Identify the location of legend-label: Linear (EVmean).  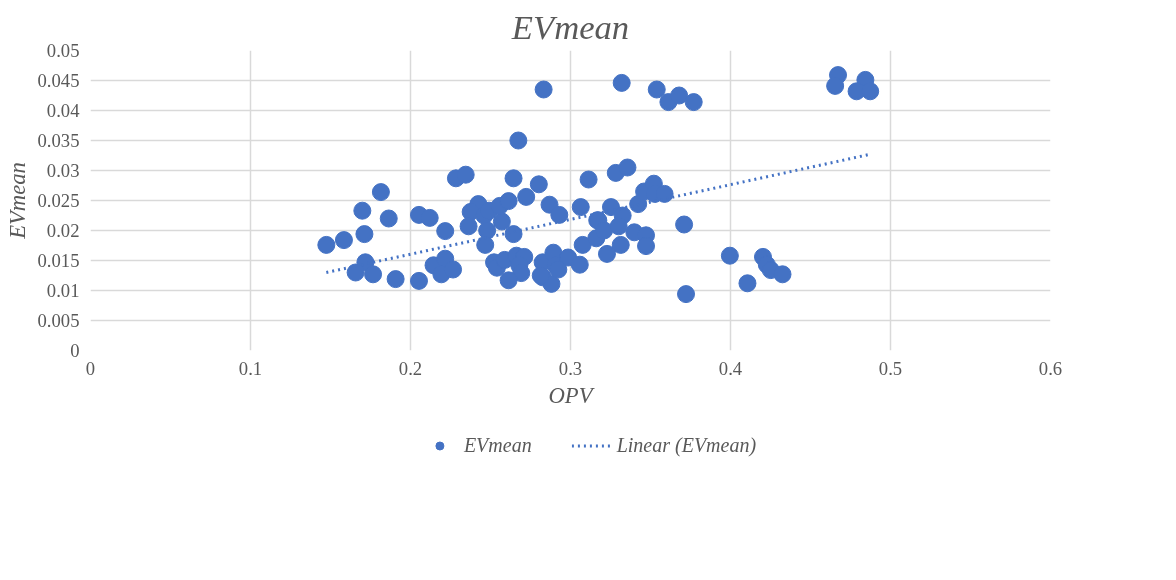
(686, 445).